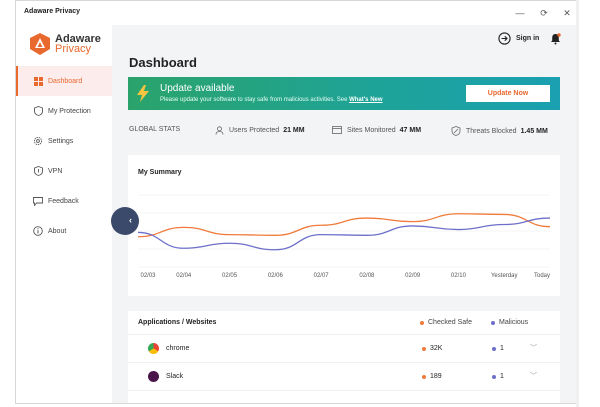  Describe the element at coordinates (125, 221) in the screenshot. I see `collapse-sidebar-button: ‹` at that location.